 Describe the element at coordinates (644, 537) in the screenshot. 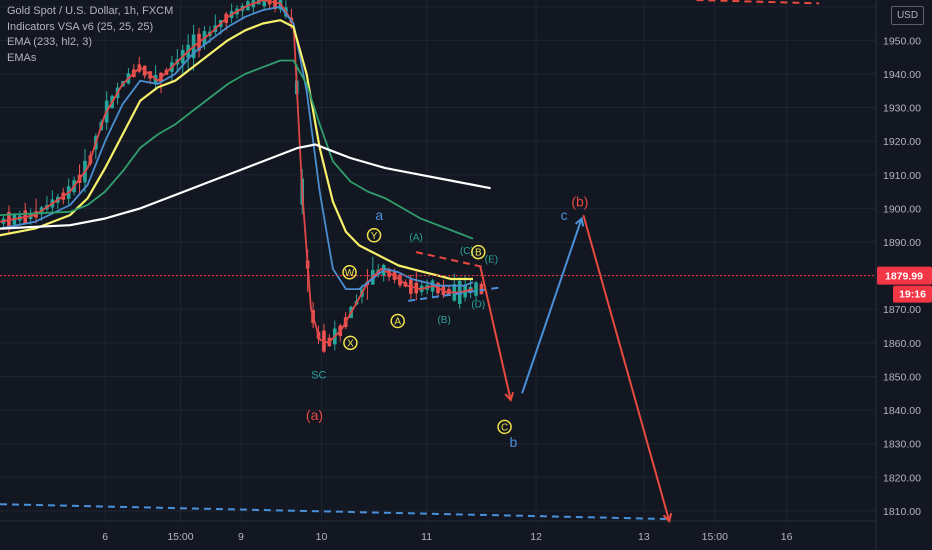

I see `time-tick-label: 13` at that location.